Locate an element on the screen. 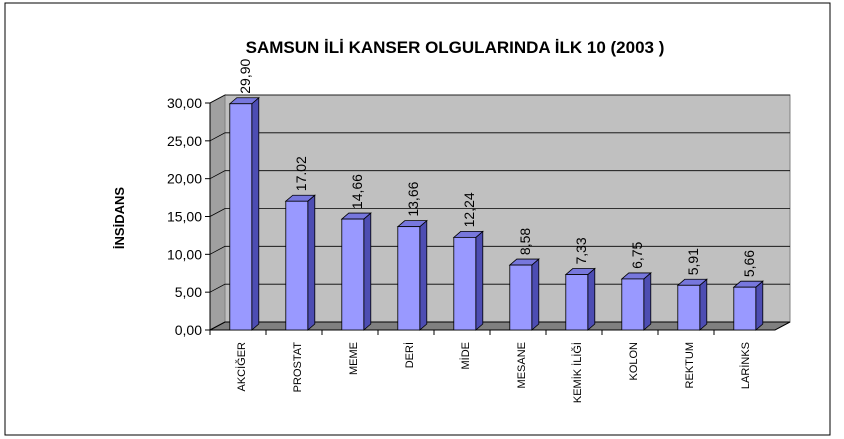 The image size is (844, 439). y-tick-label: 25,00 is located at coordinates (184, 141).